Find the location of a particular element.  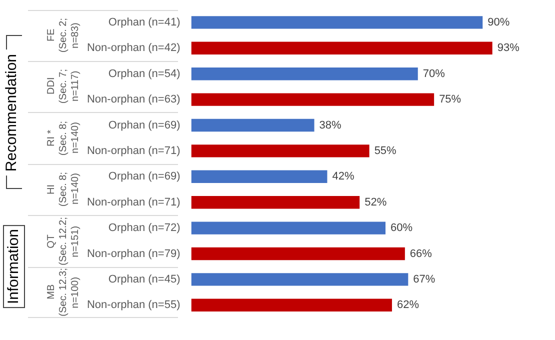

data-label: 90% is located at coordinates (499, 22).